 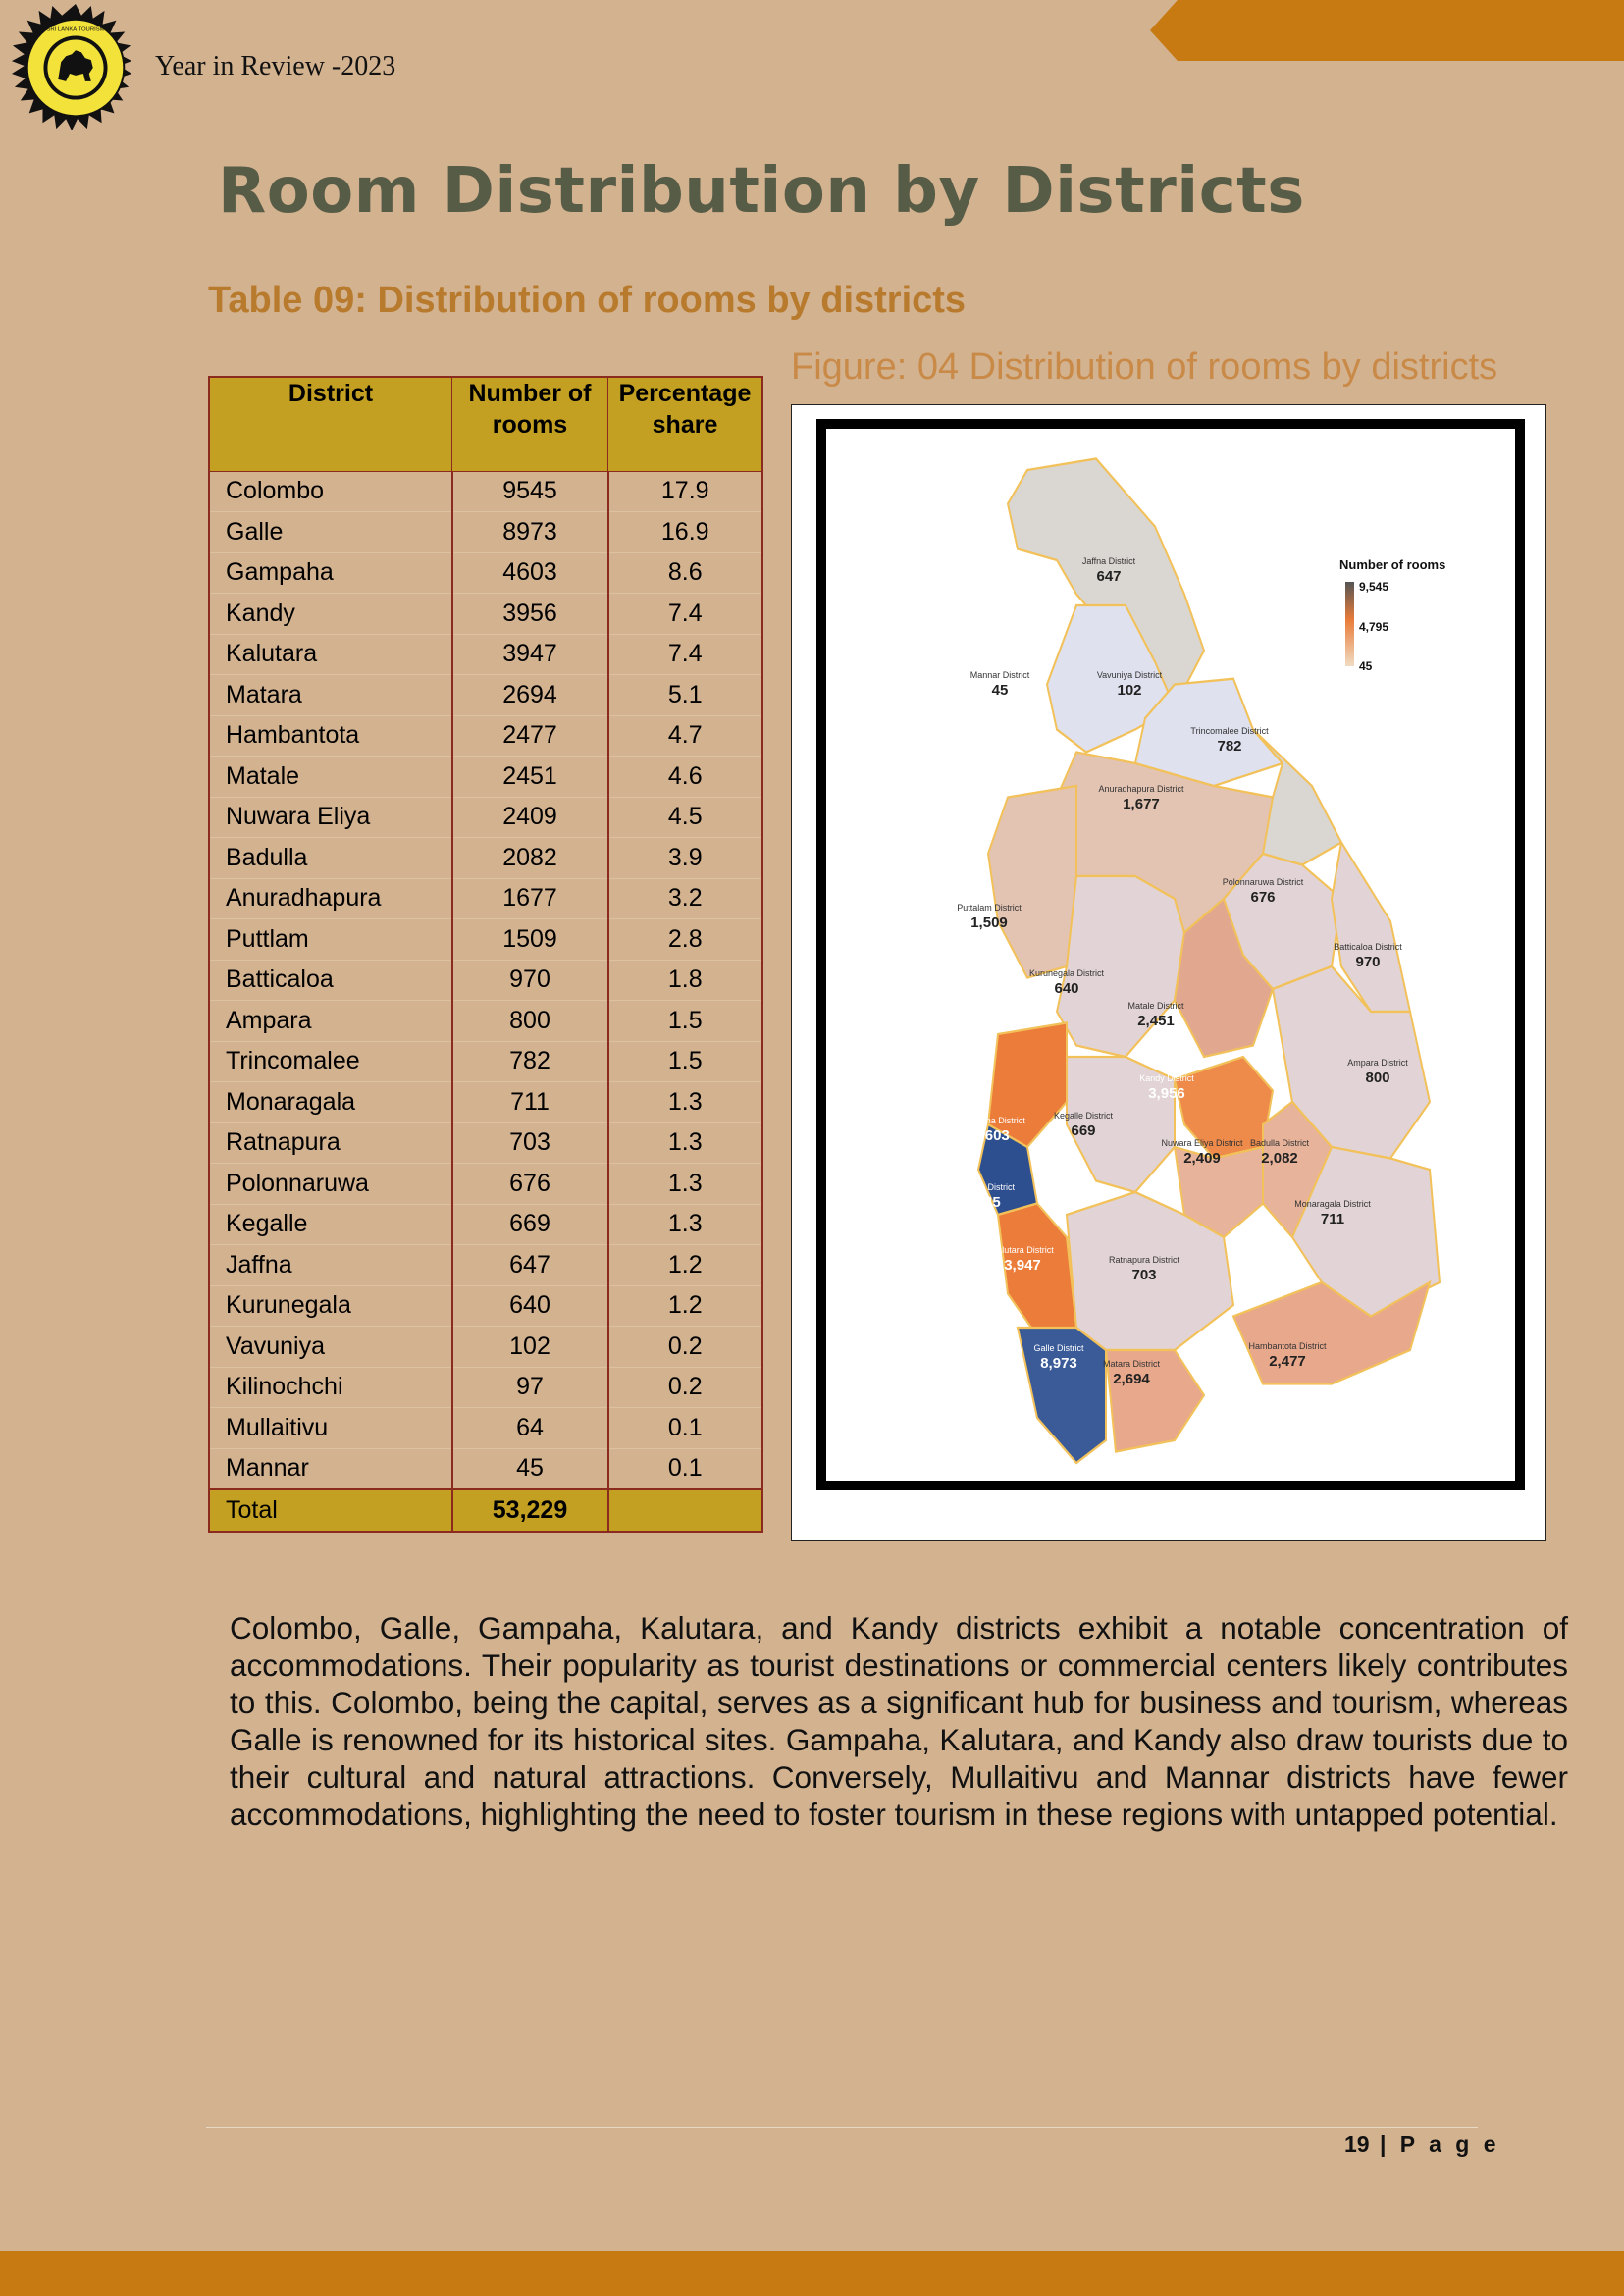 What do you see at coordinates (1262, 897) in the screenshot?
I see `district-value-label: 676` at bounding box center [1262, 897].